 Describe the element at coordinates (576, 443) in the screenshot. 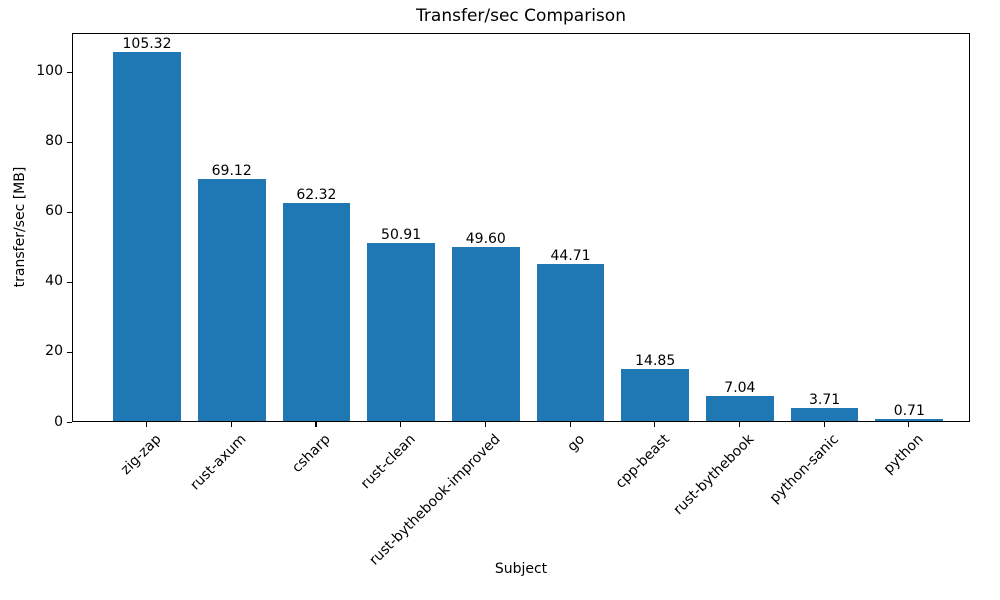

I see `x-tick-label-go: go` at that location.